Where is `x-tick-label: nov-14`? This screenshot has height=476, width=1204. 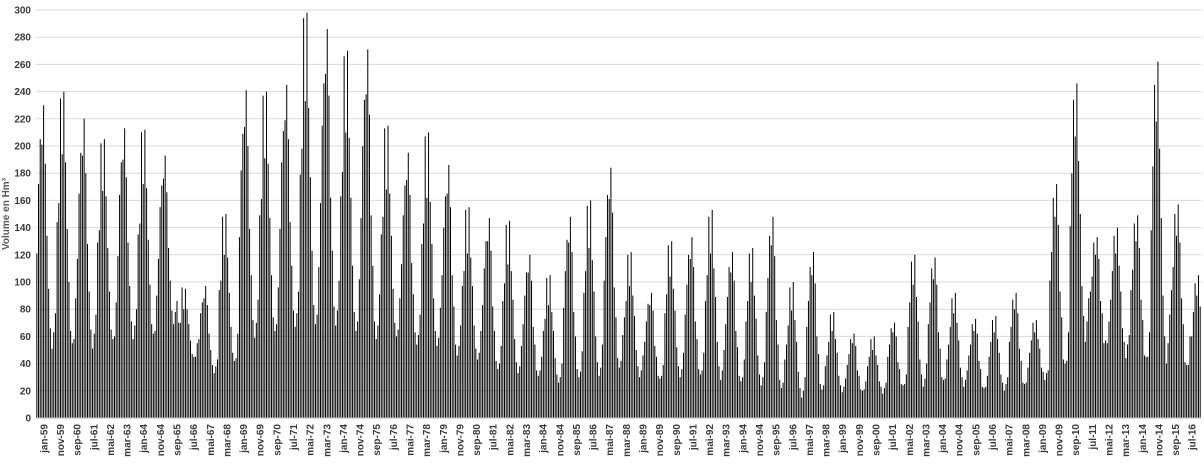
x-tick-label: nov-14 is located at coordinates (1159, 440).